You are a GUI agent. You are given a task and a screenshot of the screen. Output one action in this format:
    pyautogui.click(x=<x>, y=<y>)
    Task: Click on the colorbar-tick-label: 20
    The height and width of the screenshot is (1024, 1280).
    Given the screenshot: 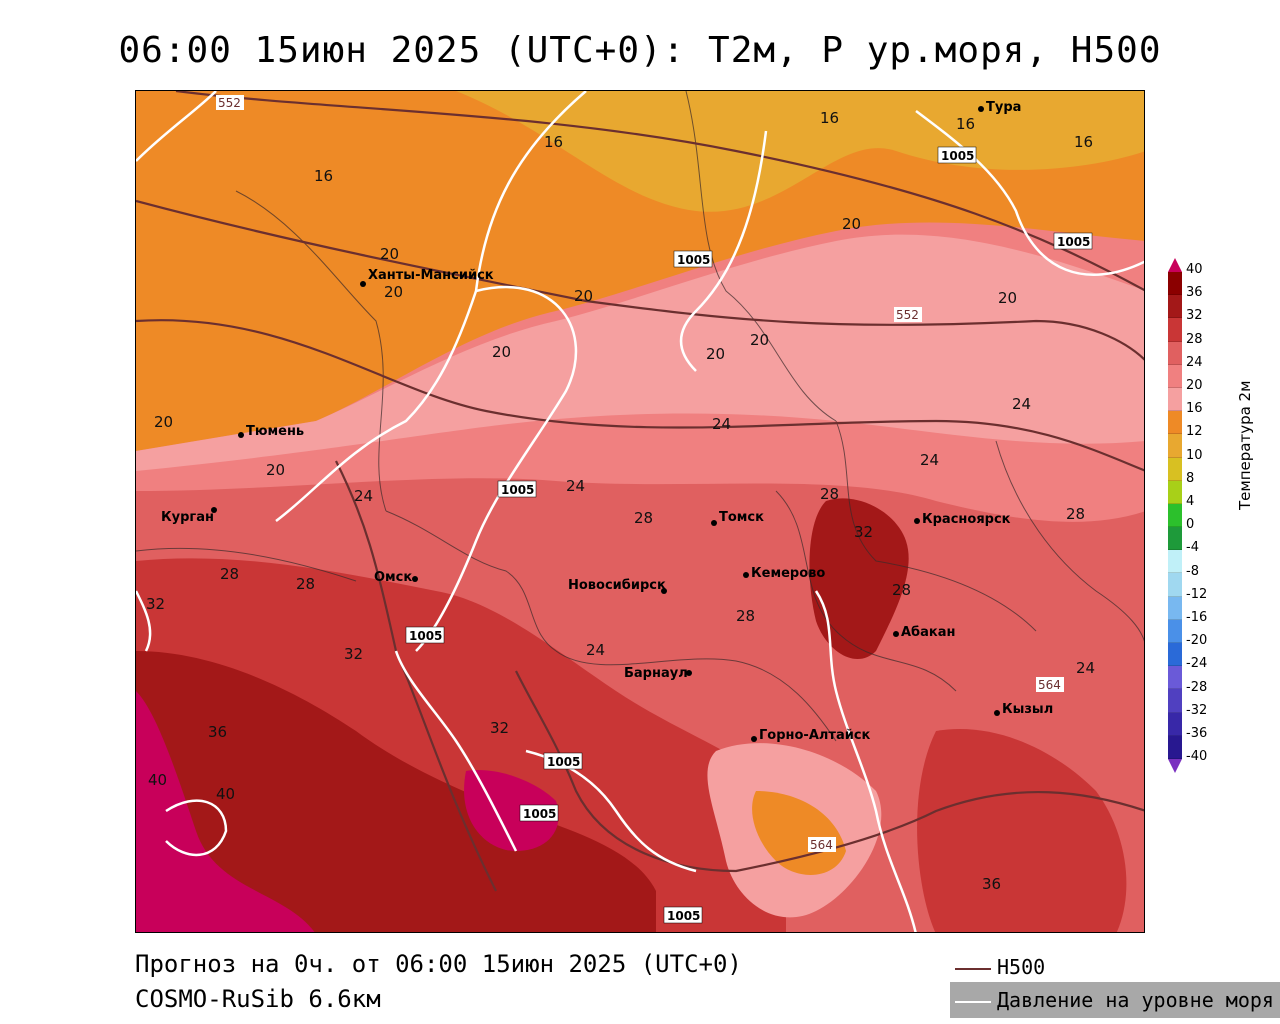 What is the action you would take?
    pyautogui.click(x=1194, y=385)
    